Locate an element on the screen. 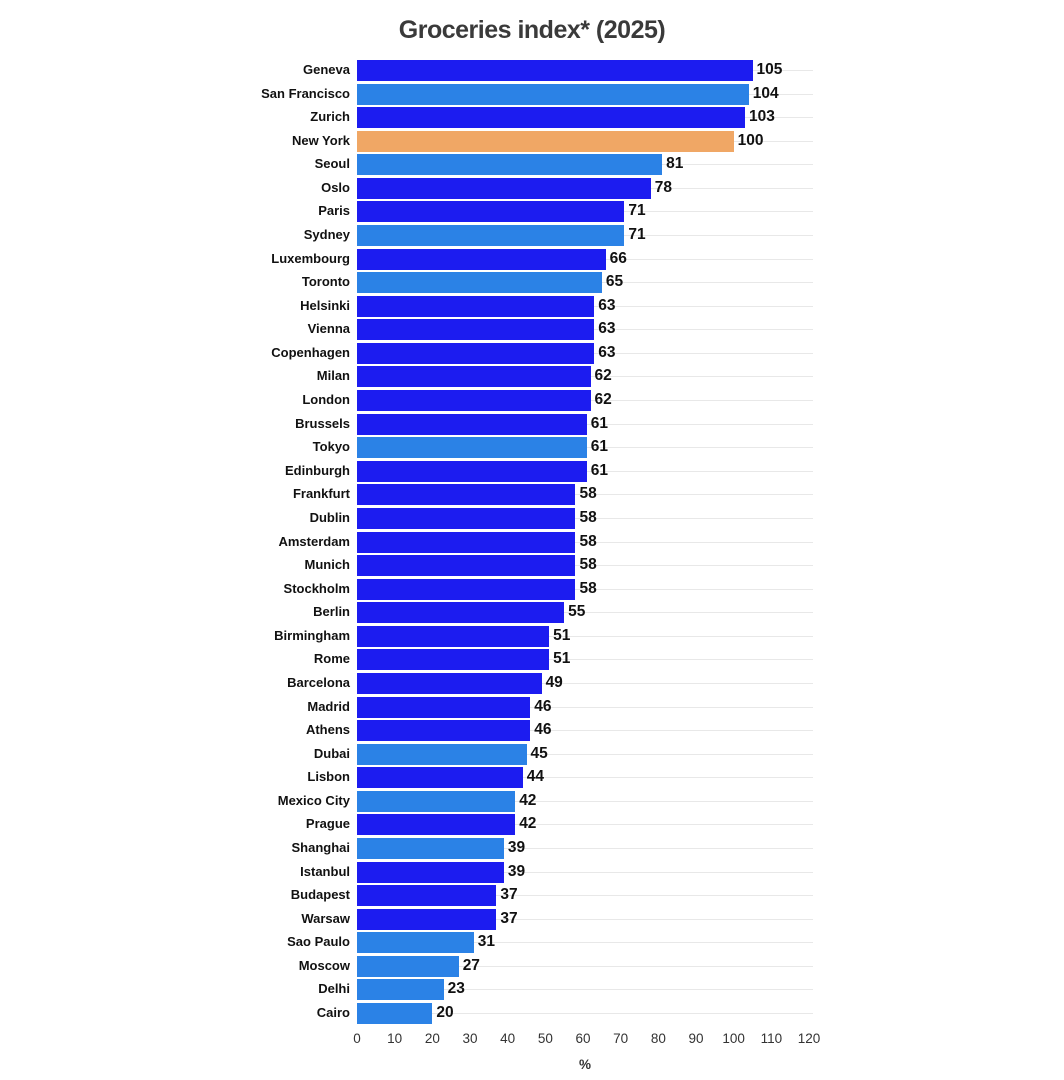 Image resolution: width=1064 pixels, height=1080 pixels. category-label: Copenhagen is located at coordinates (310, 352).